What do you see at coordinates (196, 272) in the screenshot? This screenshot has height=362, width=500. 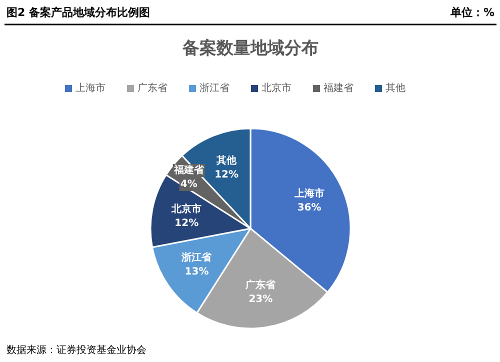 I see `data-label: 13%` at bounding box center [196, 272].